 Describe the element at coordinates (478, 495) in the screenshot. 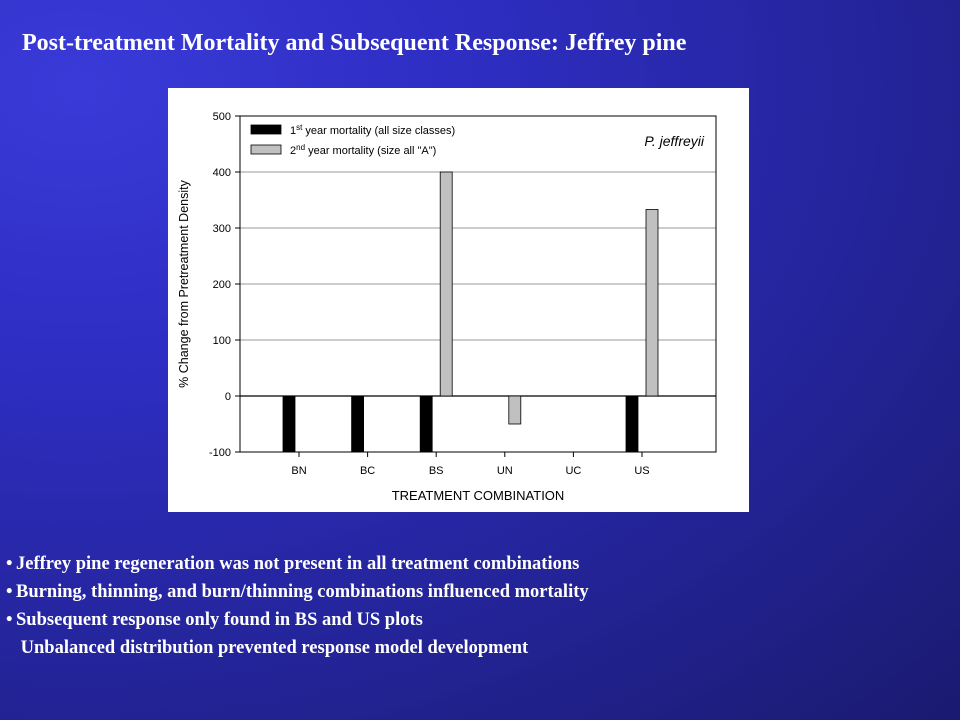

I see `x-axis-title: TREATMENT COMBINATION` at that location.